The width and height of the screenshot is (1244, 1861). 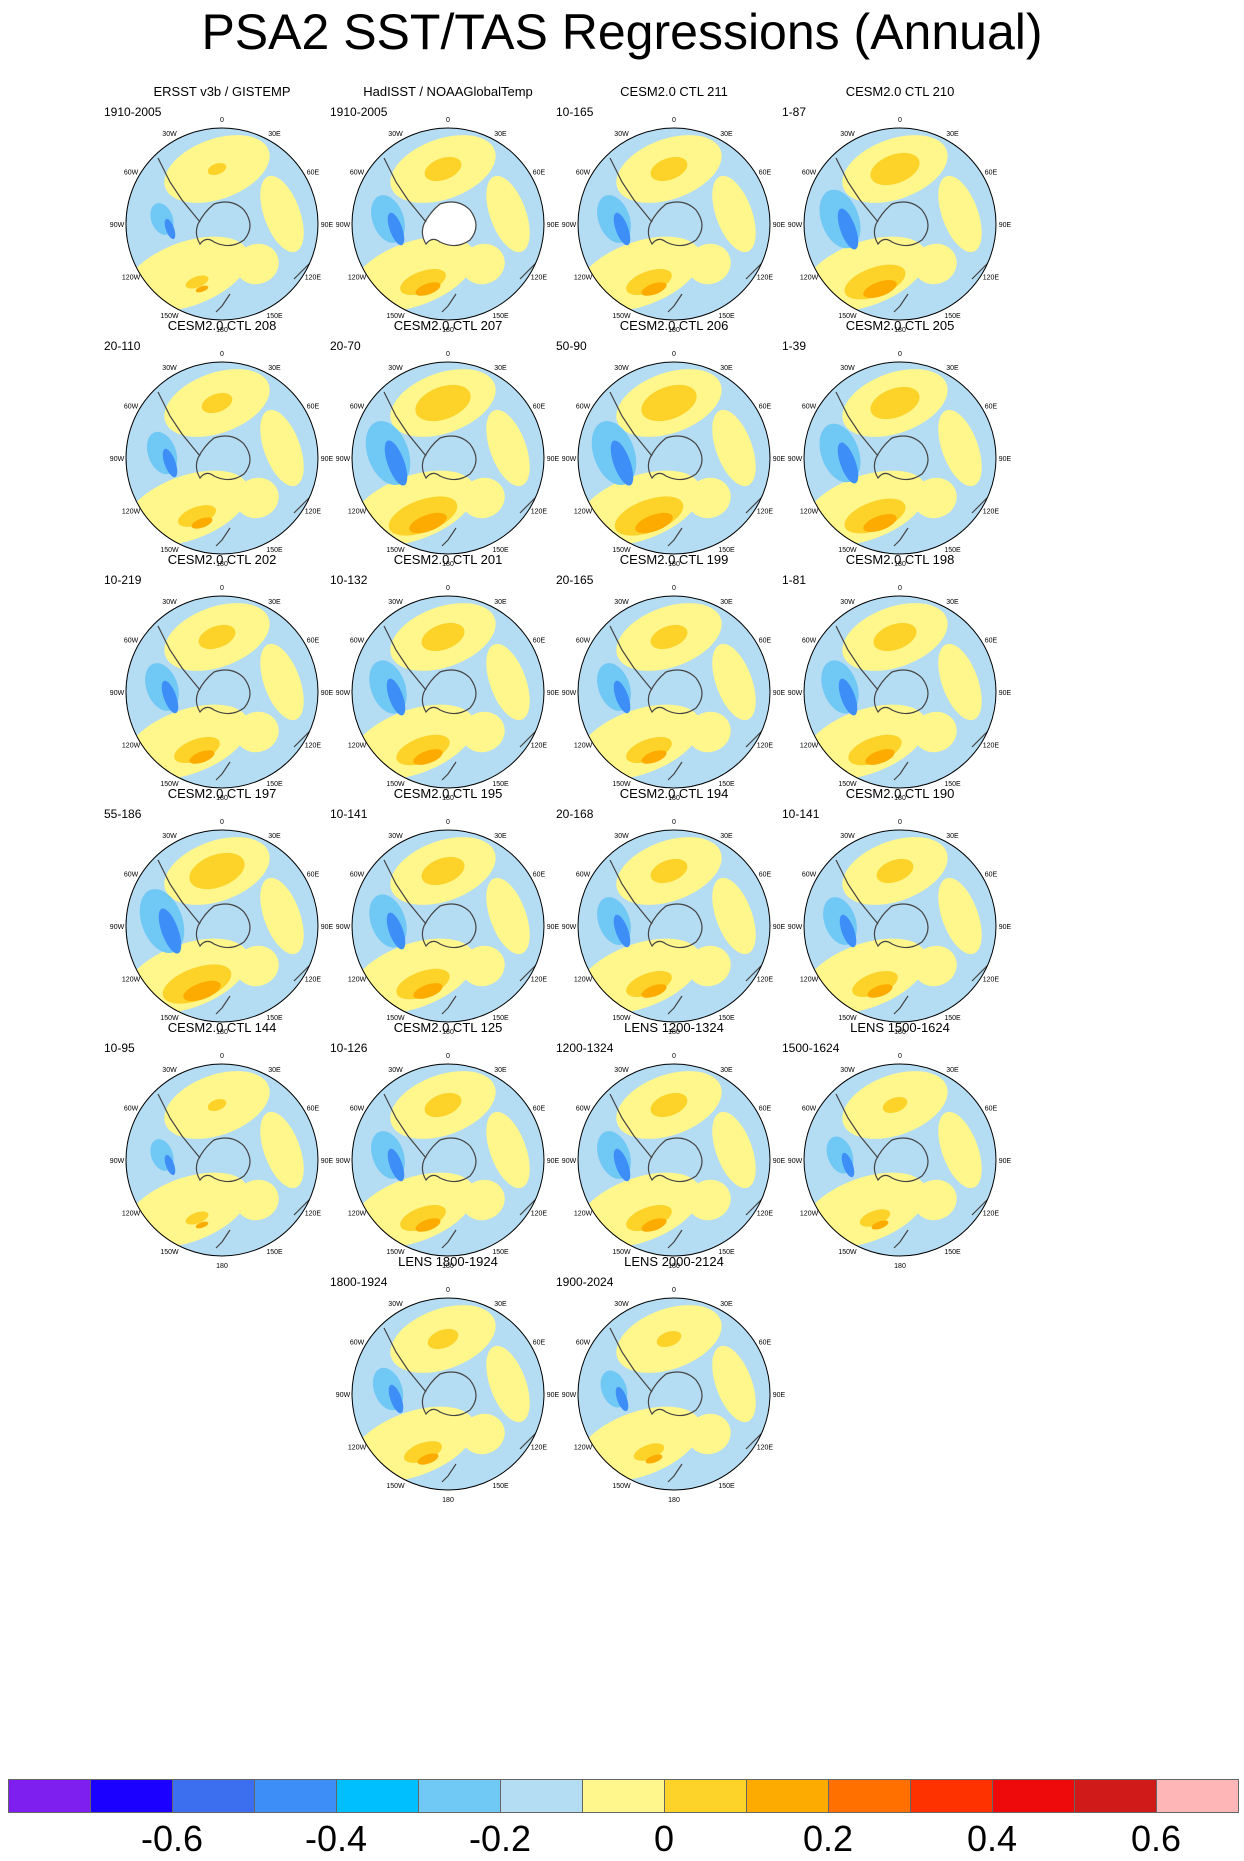 I want to click on panel-title: CESM2.0 CTL 194, so click(x=674, y=793).